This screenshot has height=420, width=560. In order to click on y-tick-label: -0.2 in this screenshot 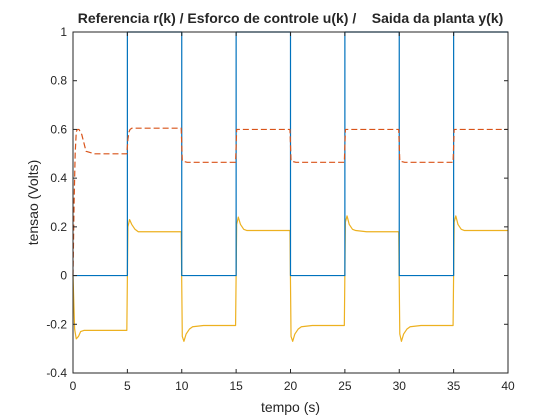, I will do `click(56, 324)`.